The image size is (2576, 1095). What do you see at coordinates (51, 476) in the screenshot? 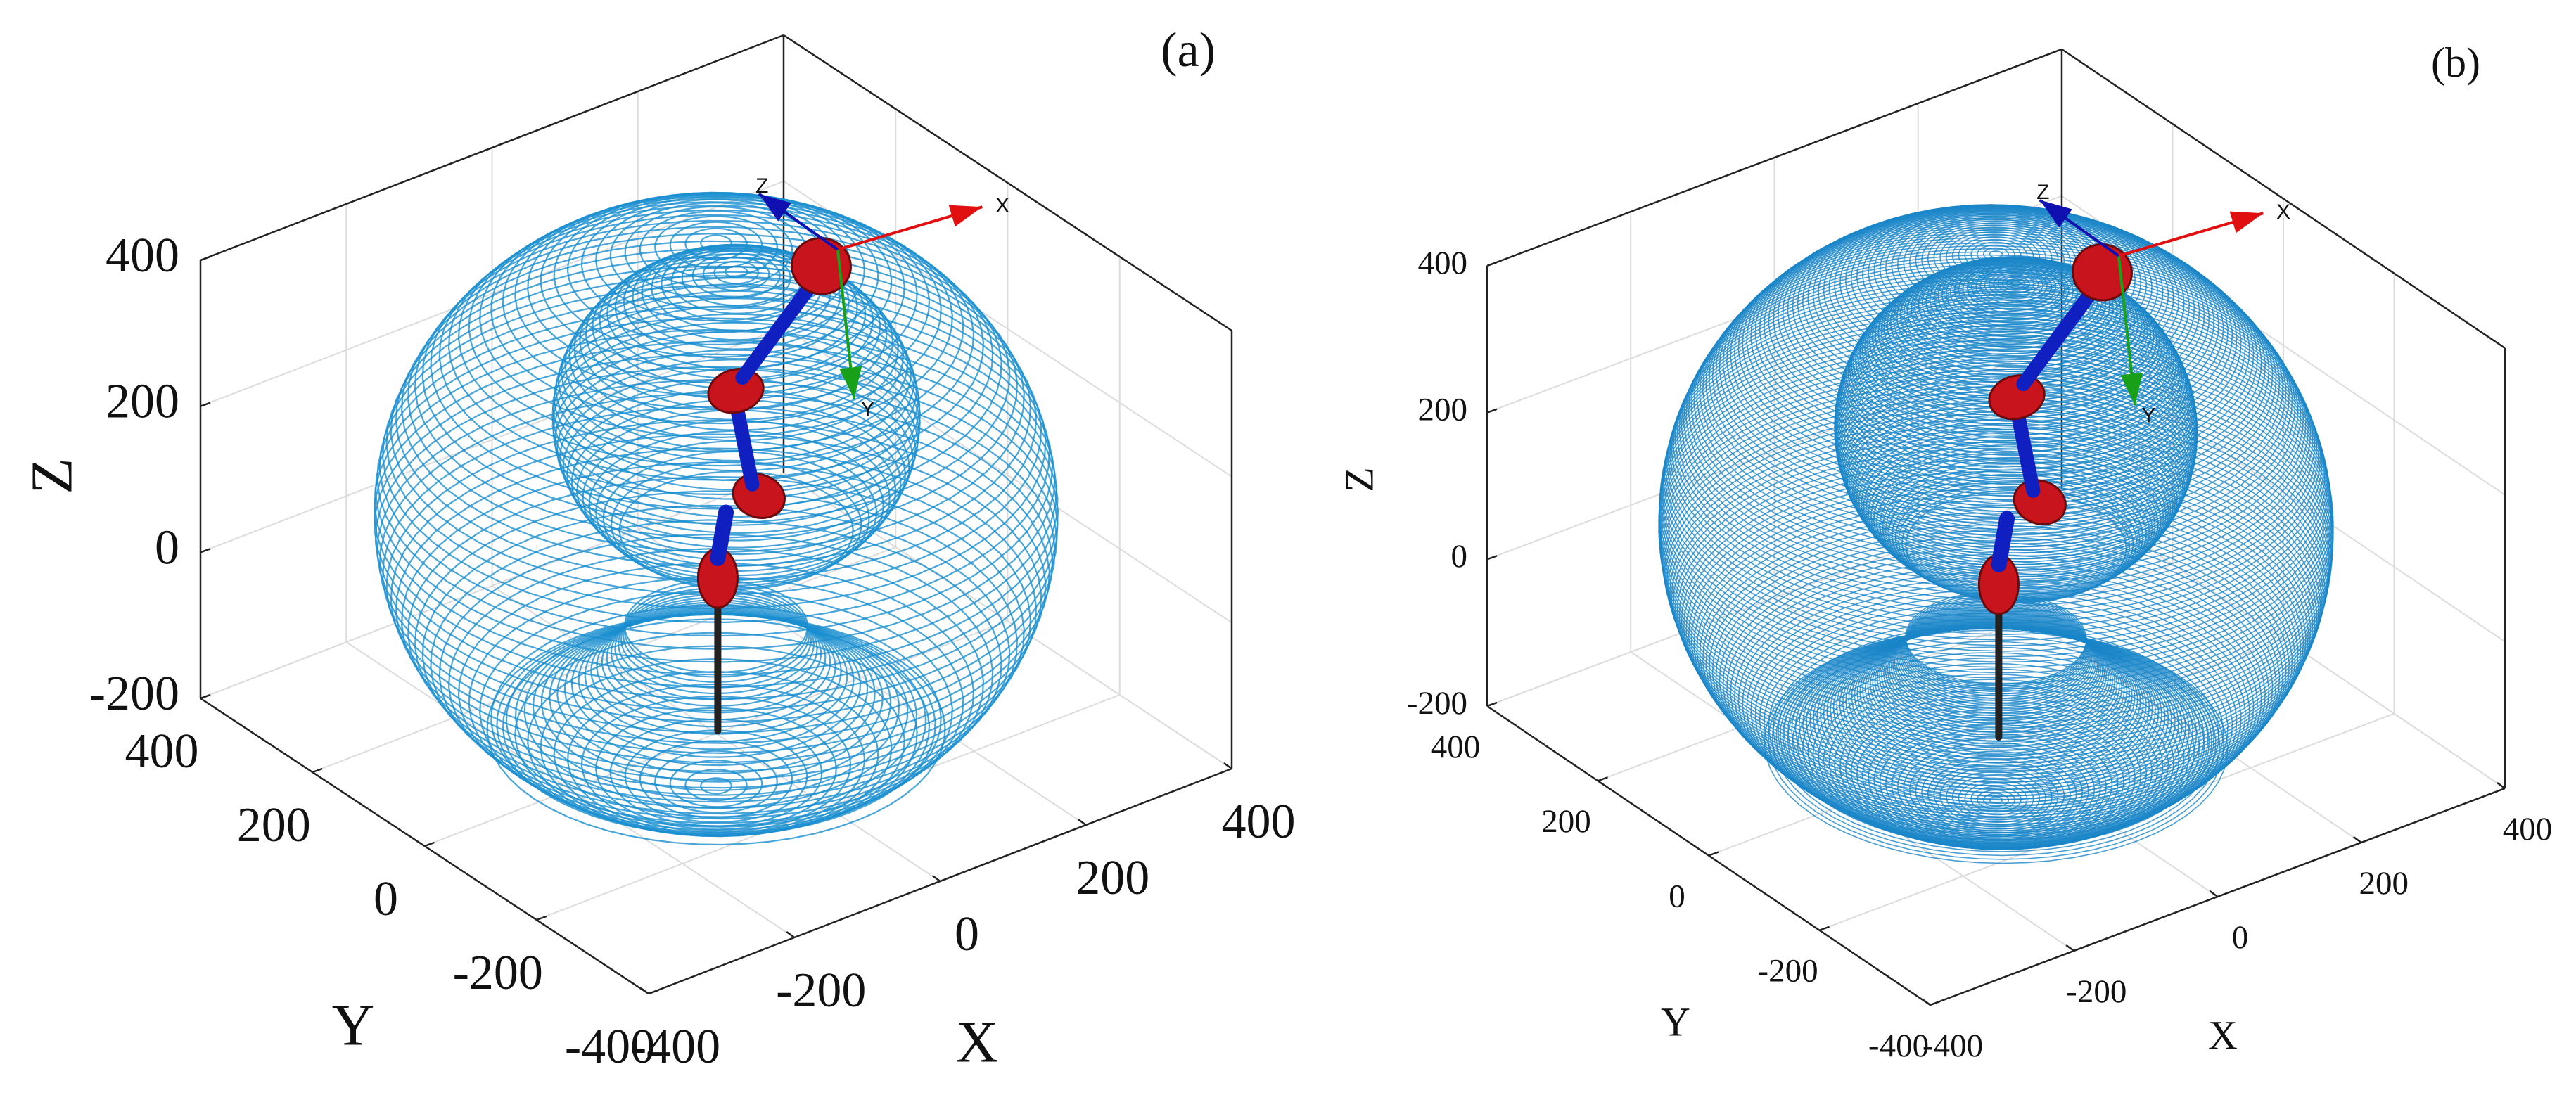
I see `z-axis-label: Z` at bounding box center [51, 476].